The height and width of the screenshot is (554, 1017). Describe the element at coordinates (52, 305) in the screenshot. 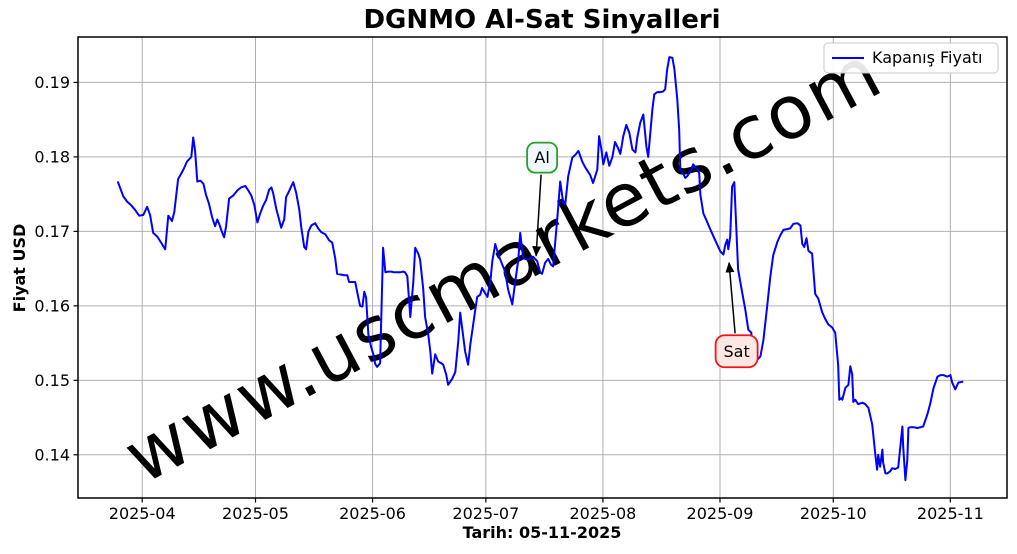

I see `y-tick-label: 0.16` at that location.